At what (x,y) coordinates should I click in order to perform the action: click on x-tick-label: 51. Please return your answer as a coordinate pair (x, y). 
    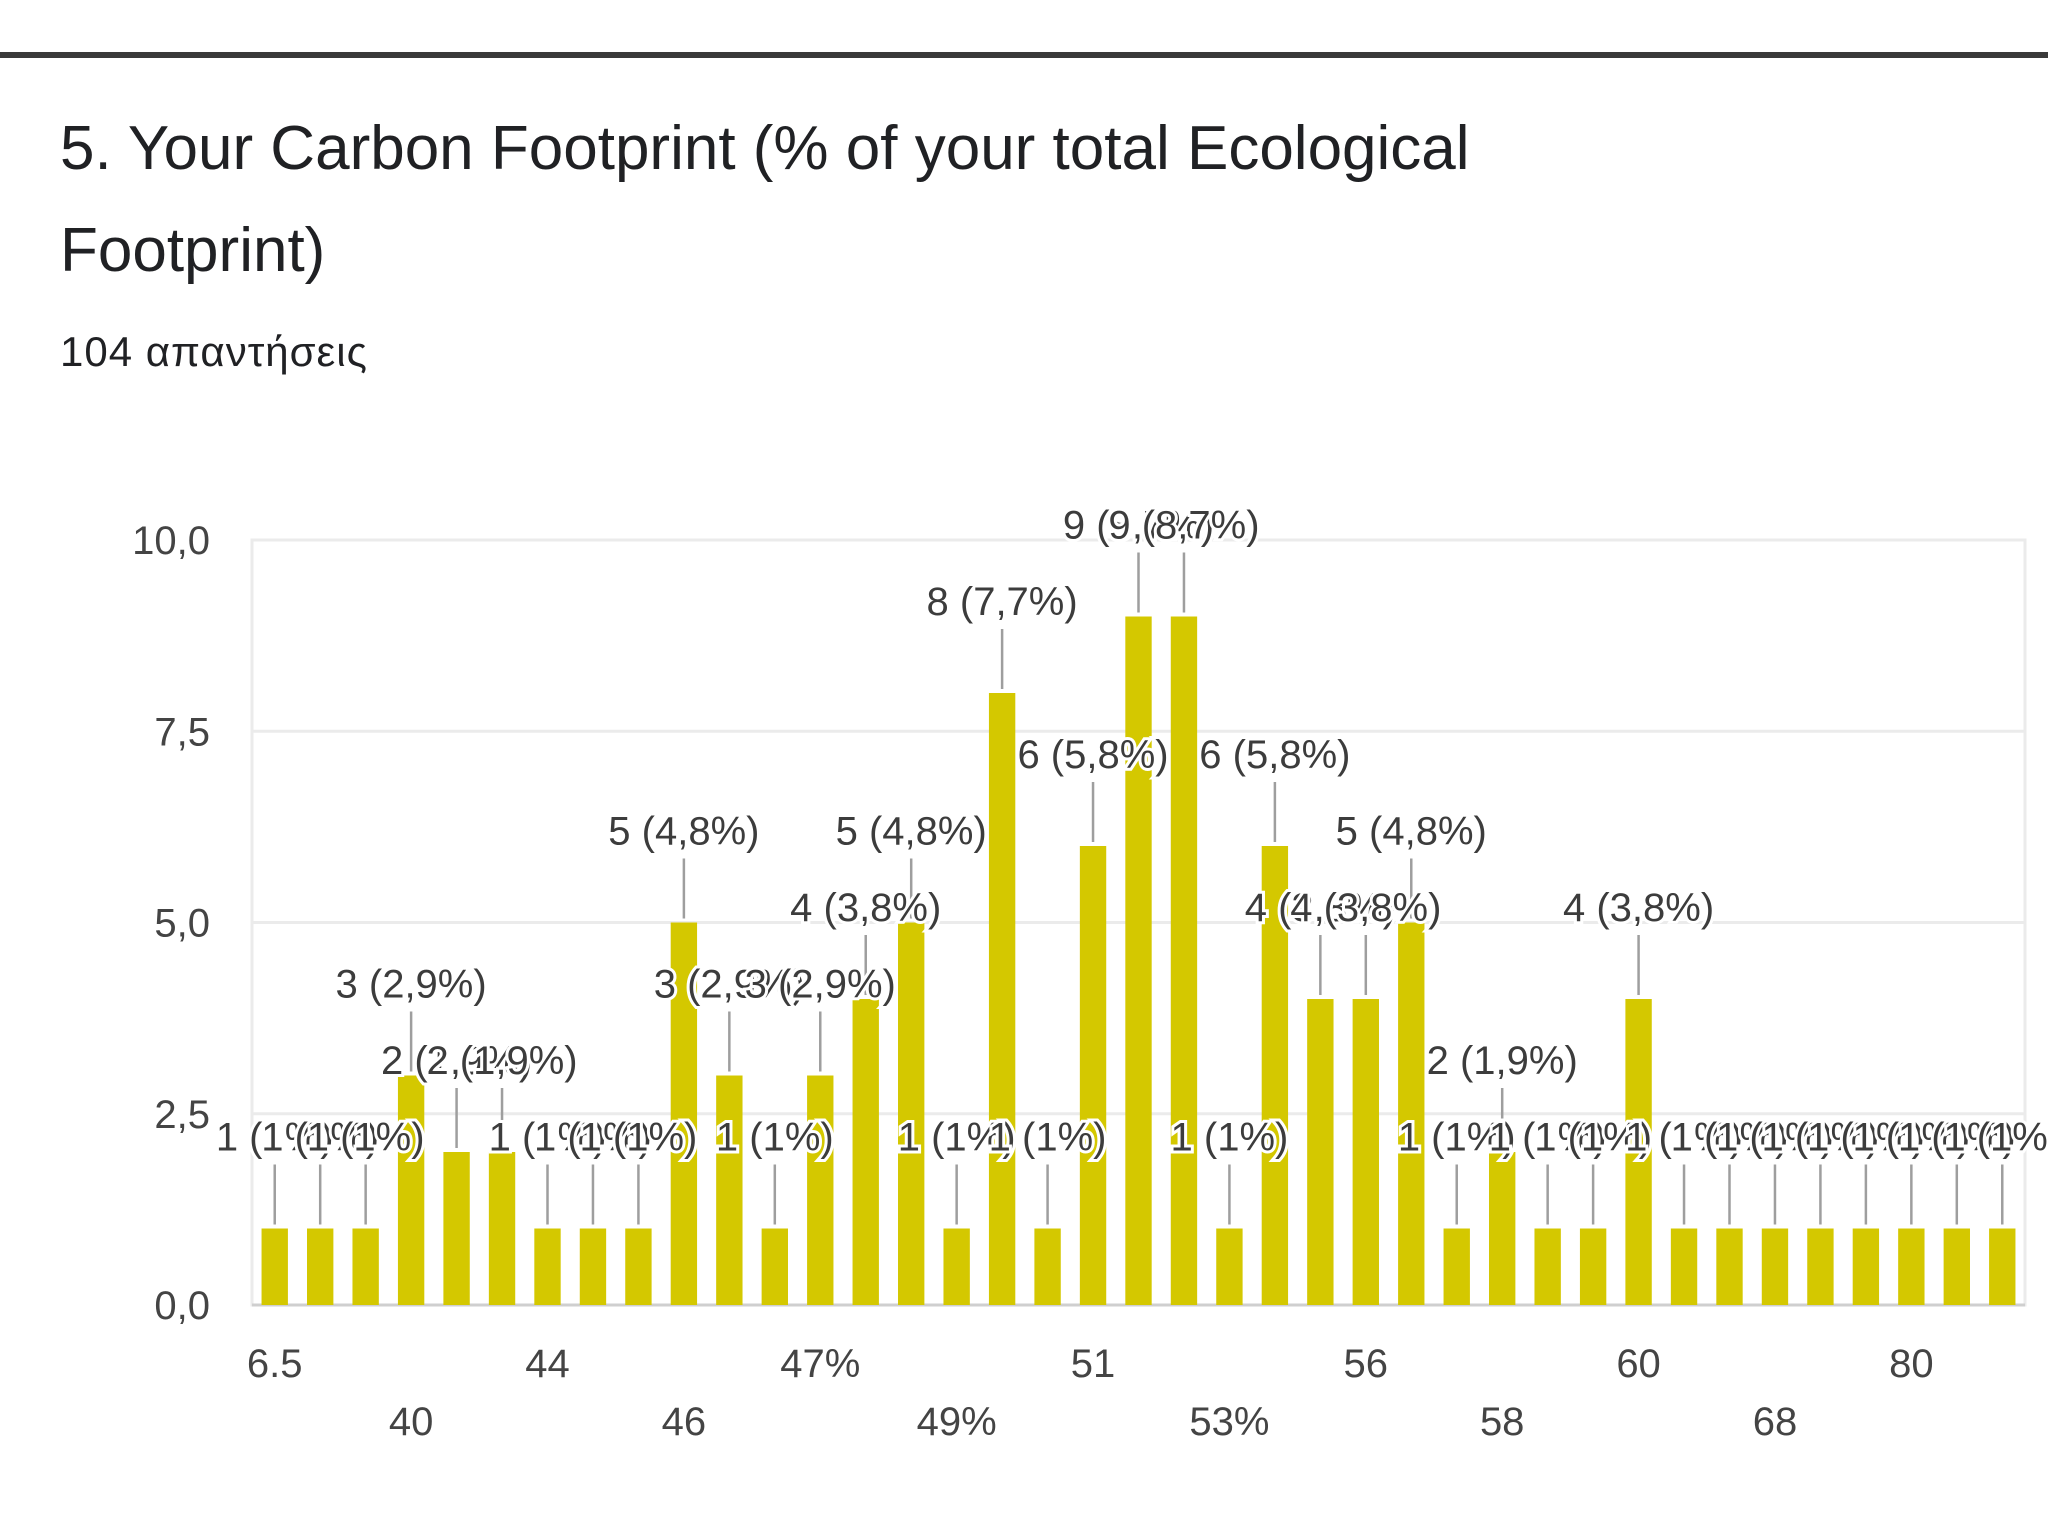
    Looking at the image, I should click on (1093, 1364).